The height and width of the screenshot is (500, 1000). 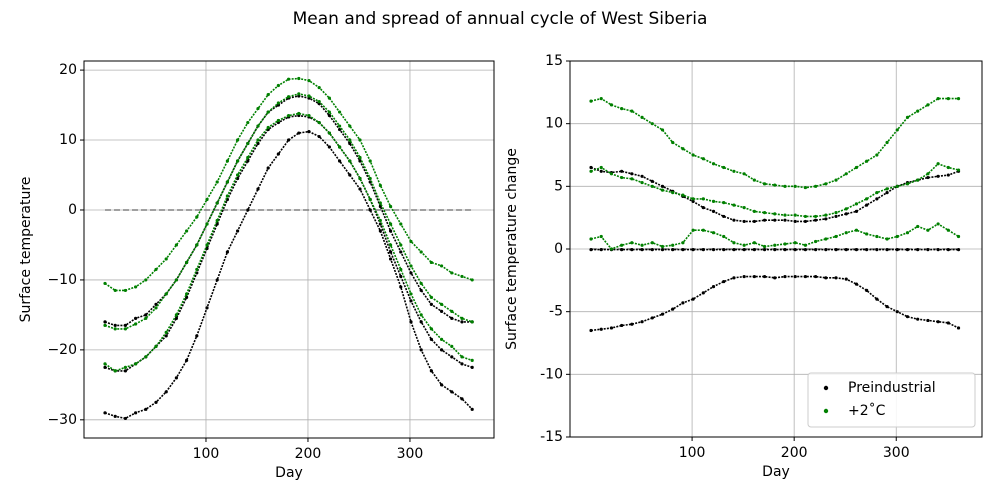 What do you see at coordinates (554, 61) in the screenshot?
I see `y-tick-label: 15` at bounding box center [554, 61].